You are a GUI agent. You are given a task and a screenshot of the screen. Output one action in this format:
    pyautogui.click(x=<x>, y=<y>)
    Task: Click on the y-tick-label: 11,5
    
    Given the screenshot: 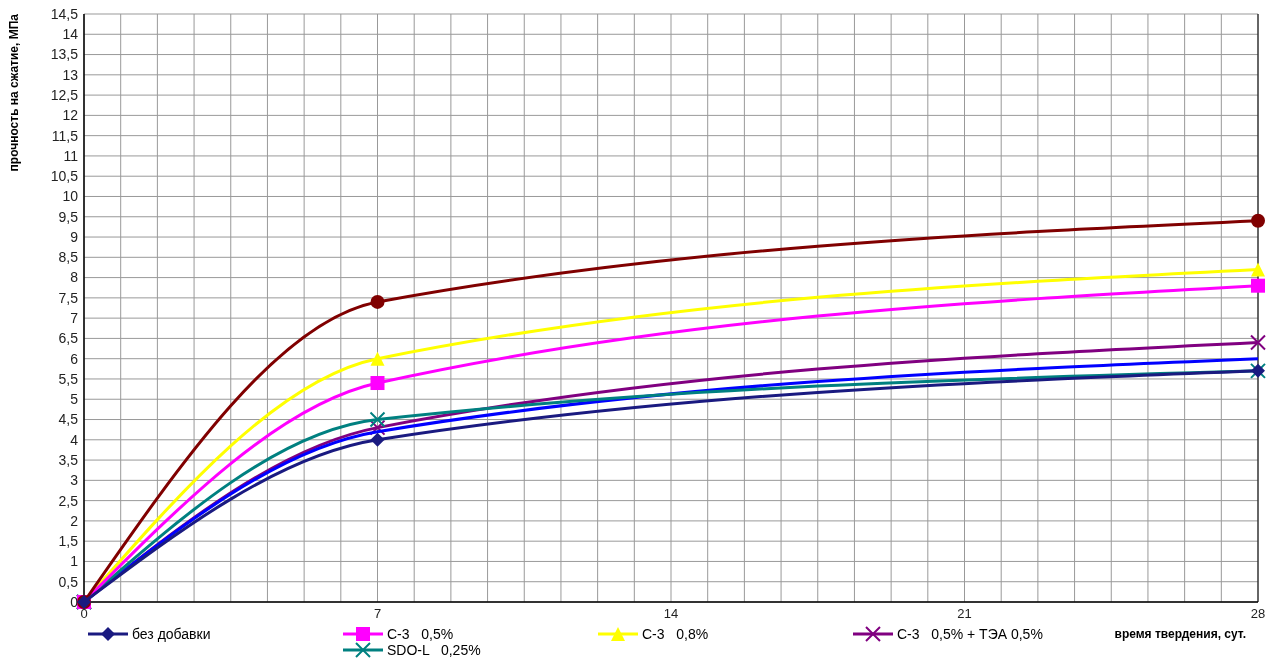 What is the action you would take?
    pyautogui.click(x=65, y=135)
    